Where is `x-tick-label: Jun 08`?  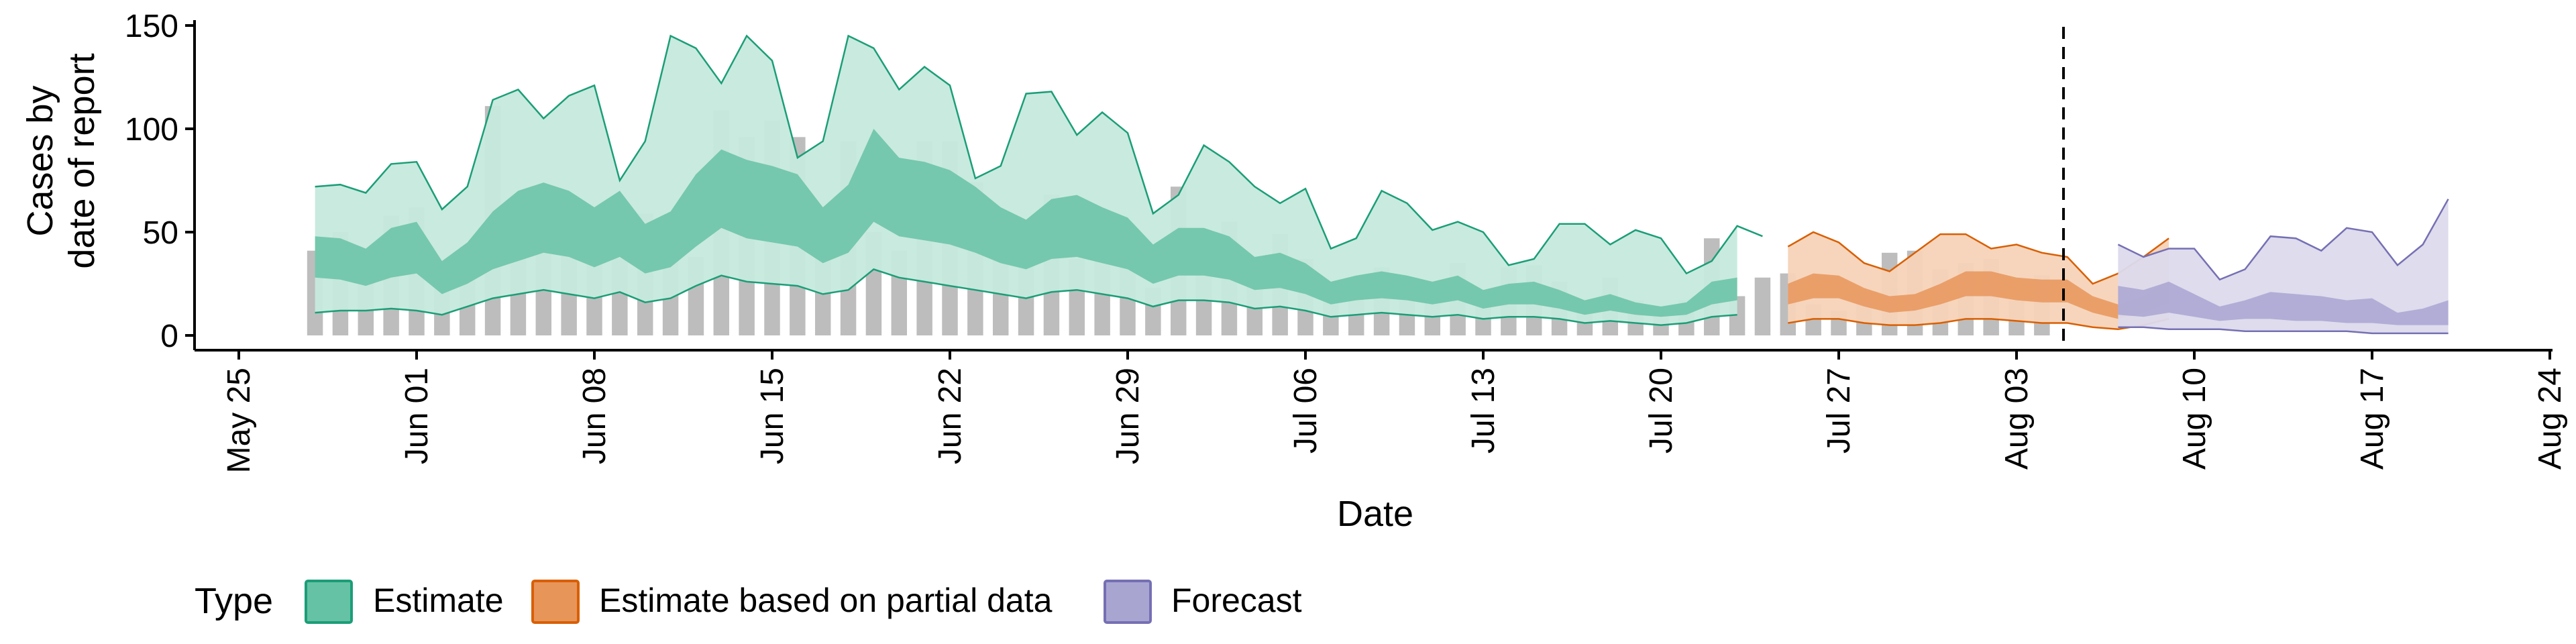
x-tick-label: Jun 08 is located at coordinates (594, 416).